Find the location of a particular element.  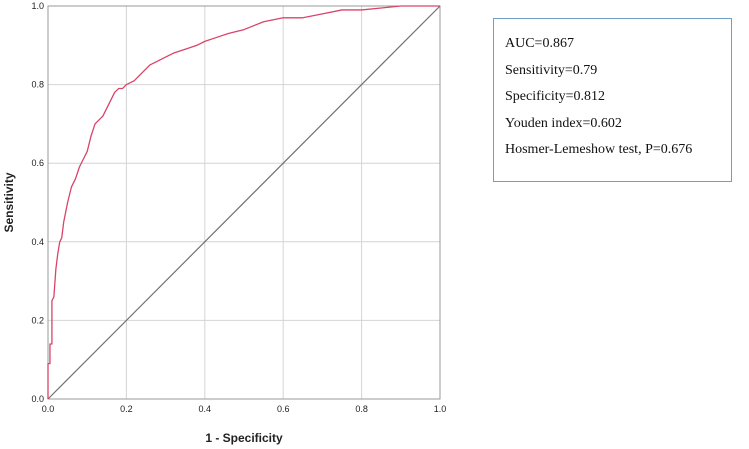

y-tick-label: 1.0 is located at coordinates (37, 6).